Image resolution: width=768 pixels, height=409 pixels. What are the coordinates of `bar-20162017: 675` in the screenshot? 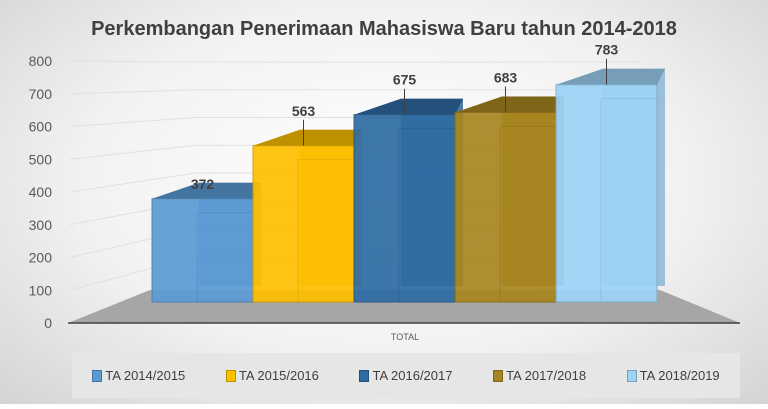 It's located at (408, 187).